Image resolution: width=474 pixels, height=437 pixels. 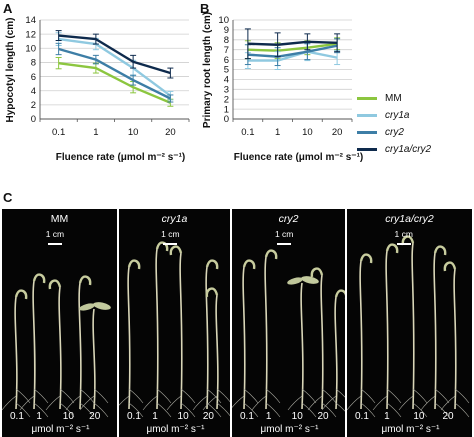 What do you see at coordinates (226, 60) in the screenshot?
I see `y-tick-label: 6` at bounding box center [226, 60].